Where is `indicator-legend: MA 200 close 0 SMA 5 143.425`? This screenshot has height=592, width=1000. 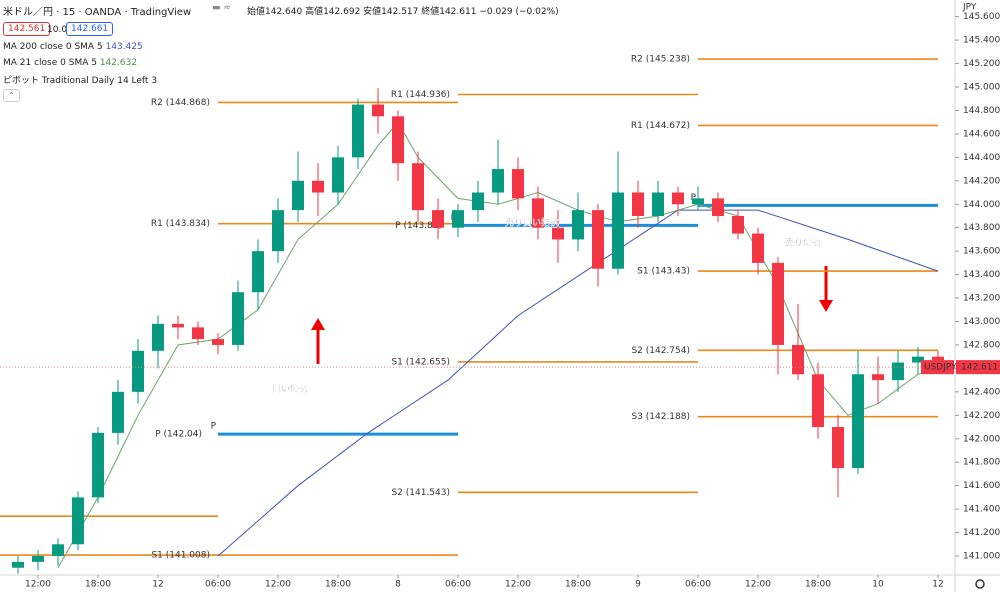 indicator-legend: MA 200 close 0 SMA 5 143.425 is located at coordinates (73, 47).